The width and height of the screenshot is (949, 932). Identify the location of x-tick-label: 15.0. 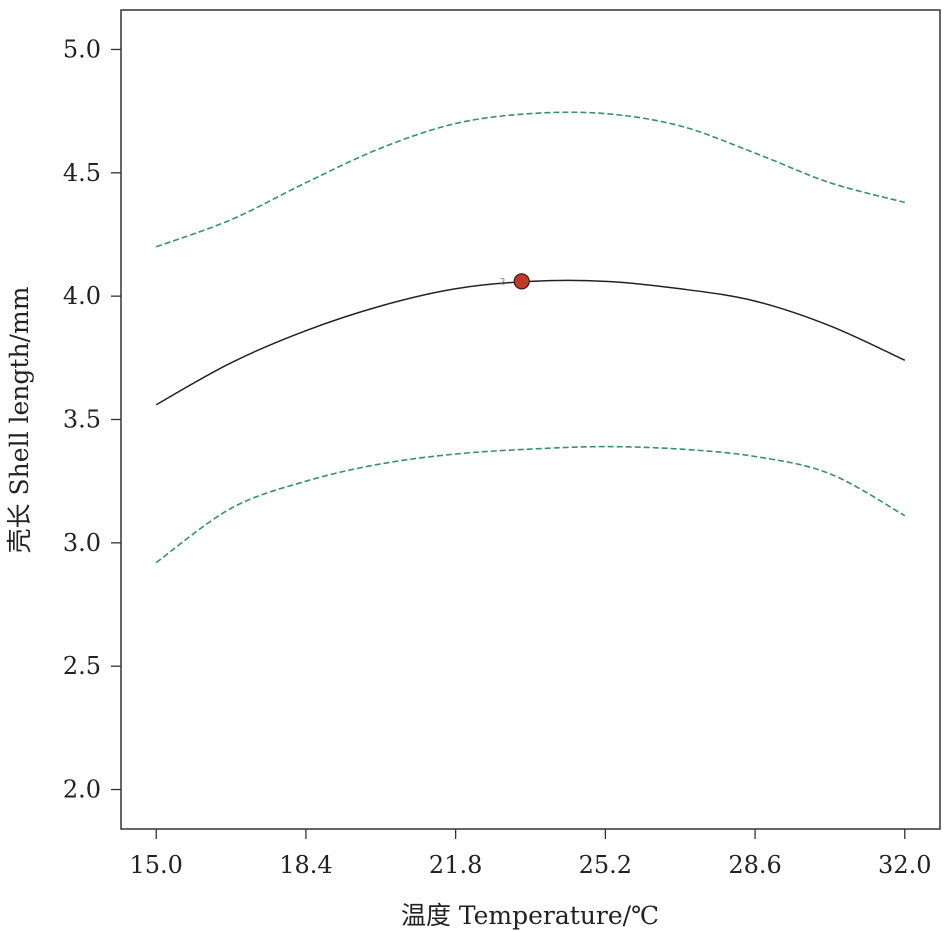
(156, 865).